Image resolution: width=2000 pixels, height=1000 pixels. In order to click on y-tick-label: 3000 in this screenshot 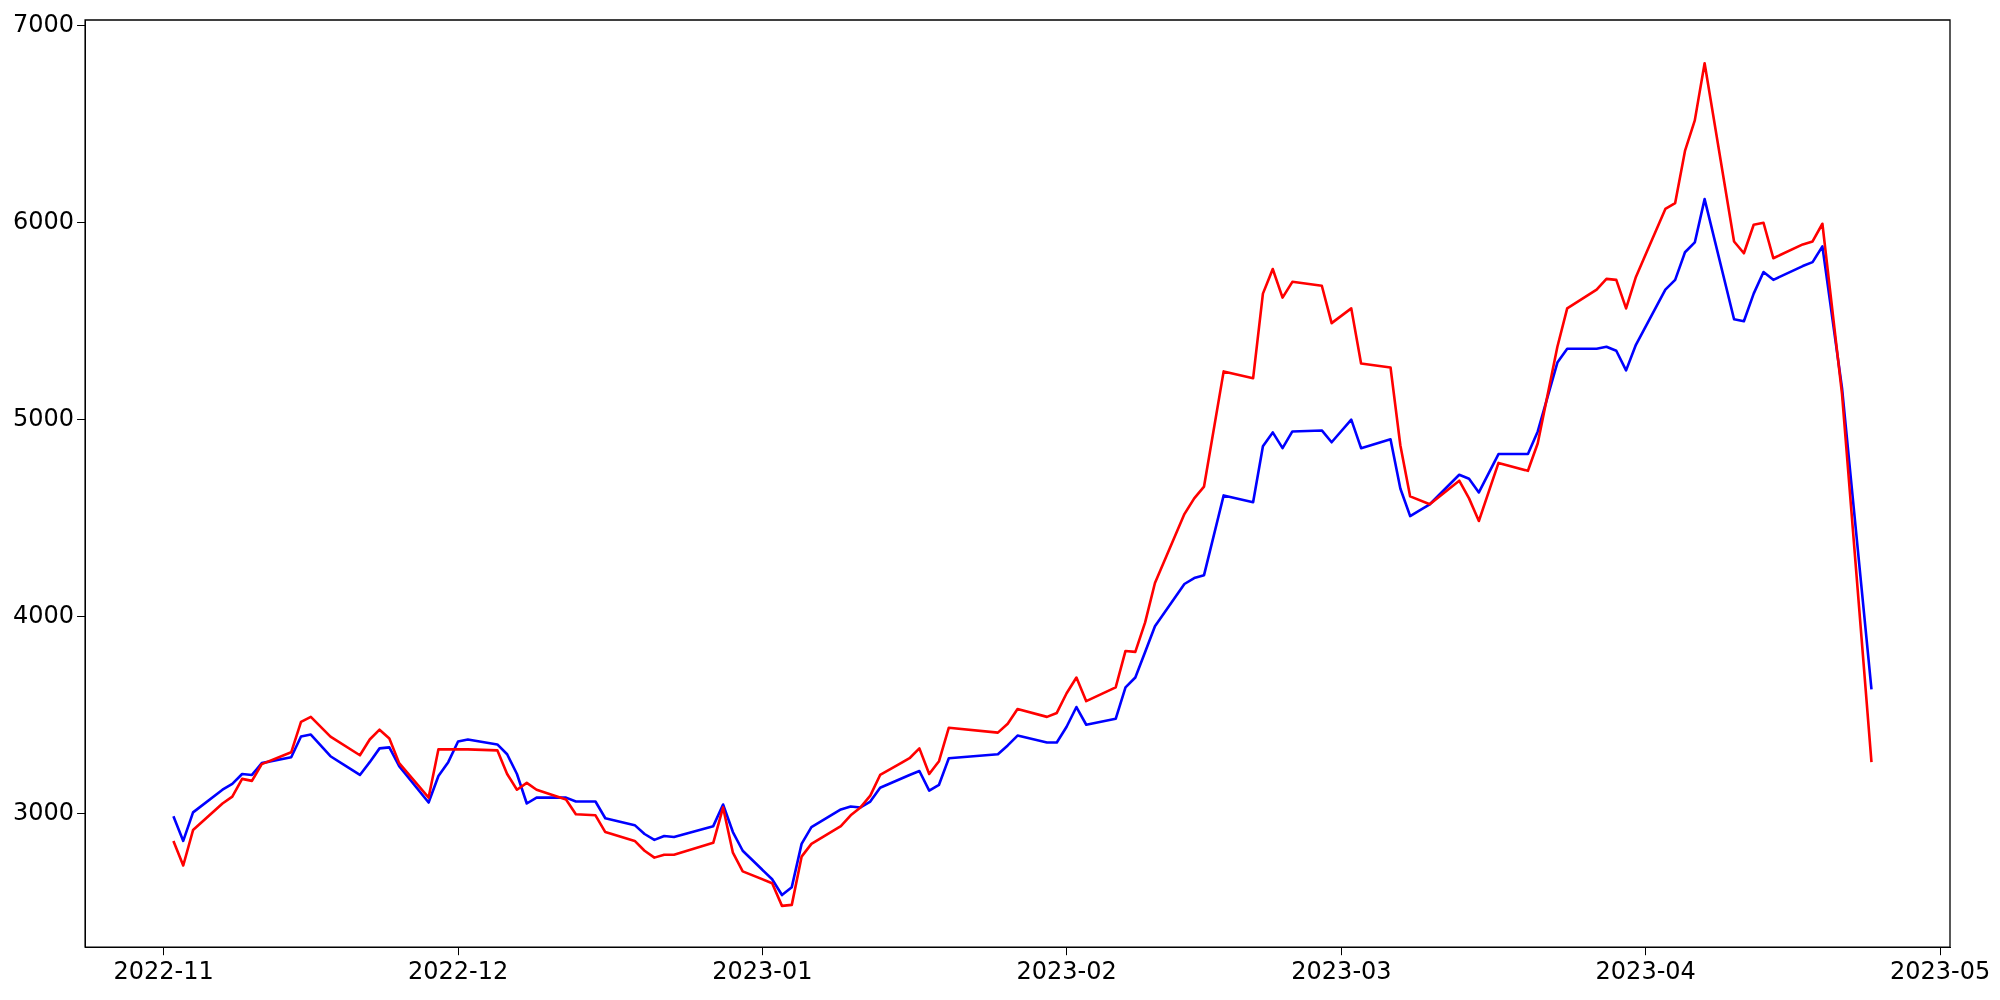, I will do `click(44, 811)`.